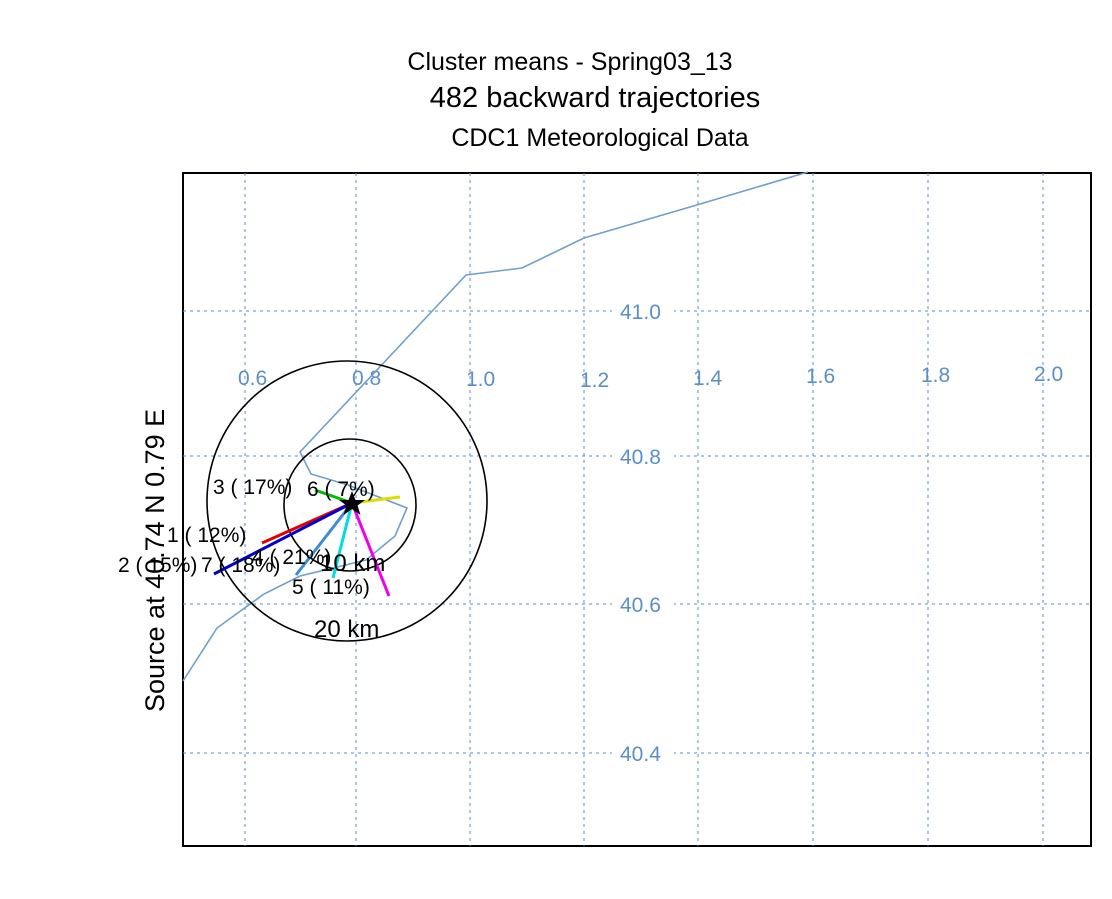  Describe the element at coordinates (346, 629) in the screenshot. I see `ring-label-20km: 20 km` at that location.